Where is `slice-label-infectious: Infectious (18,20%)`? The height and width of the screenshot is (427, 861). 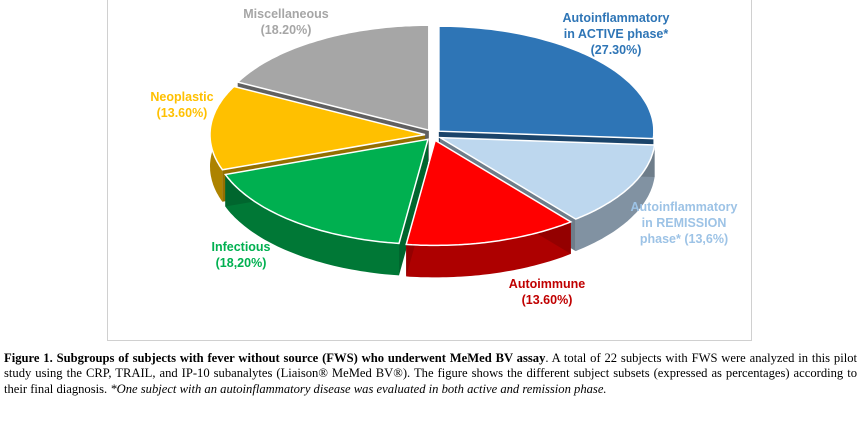 slice-label-infectious: Infectious (18,20%) is located at coordinates (240, 255).